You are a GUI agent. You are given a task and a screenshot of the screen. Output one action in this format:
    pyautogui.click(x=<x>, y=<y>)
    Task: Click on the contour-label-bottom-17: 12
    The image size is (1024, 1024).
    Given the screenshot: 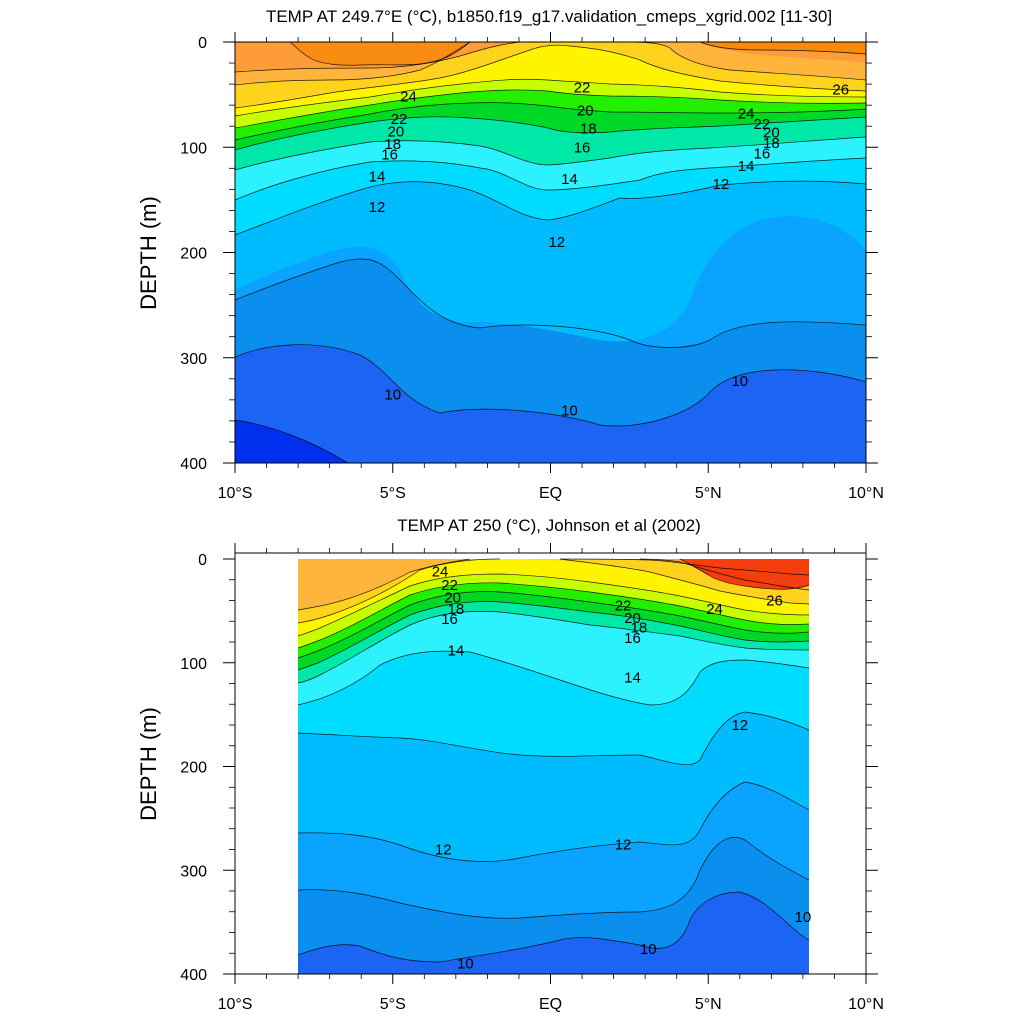 What is the action you would take?
    pyautogui.click(x=739, y=725)
    